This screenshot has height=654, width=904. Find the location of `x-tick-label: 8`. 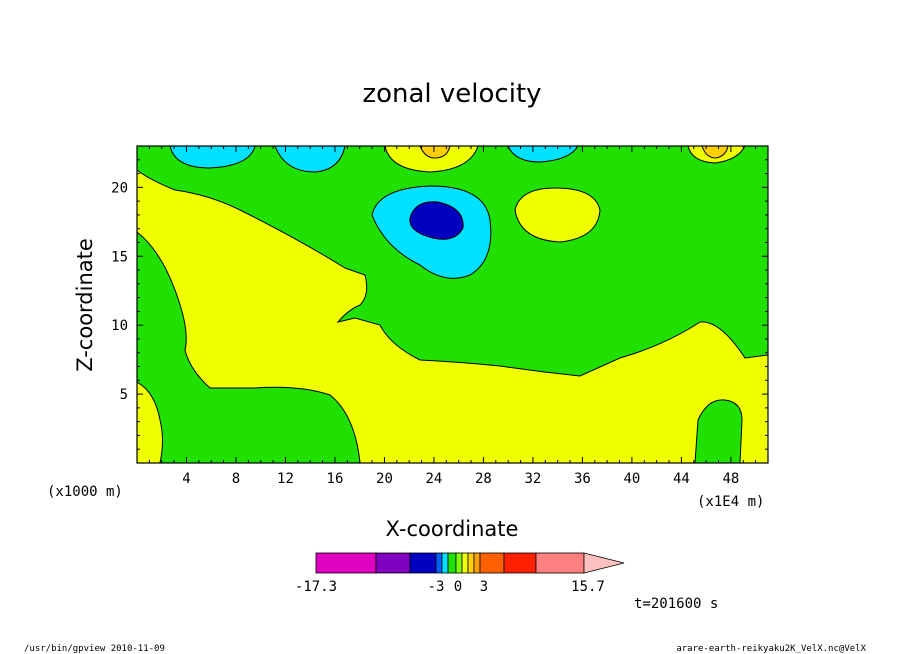

x-tick-label: 8 is located at coordinates (236, 479).